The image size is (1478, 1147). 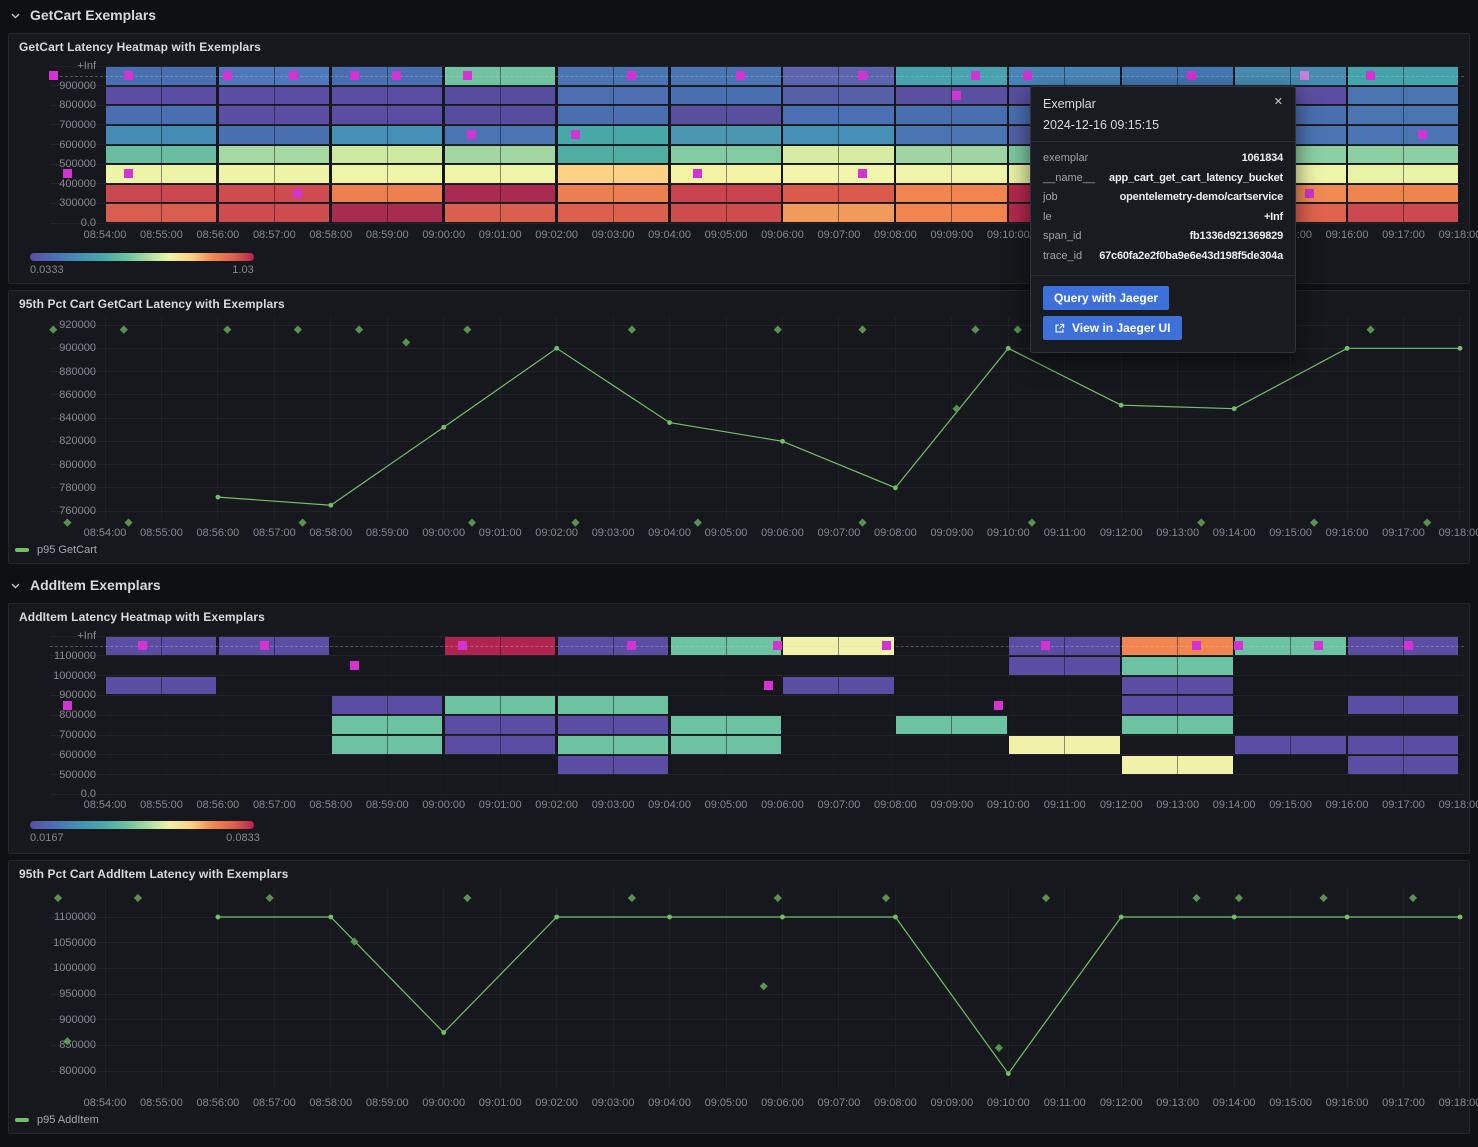 What do you see at coordinates (140, 47) in the screenshot?
I see `panel-title: GetCart Latency Heatmap with Exemplars` at bounding box center [140, 47].